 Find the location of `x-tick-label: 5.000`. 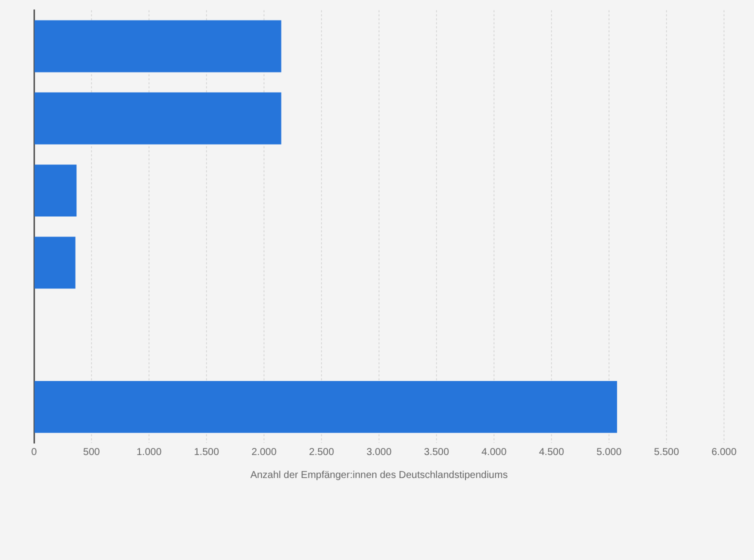

x-tick-label: 5.000 is located at coordinates (609, 452).